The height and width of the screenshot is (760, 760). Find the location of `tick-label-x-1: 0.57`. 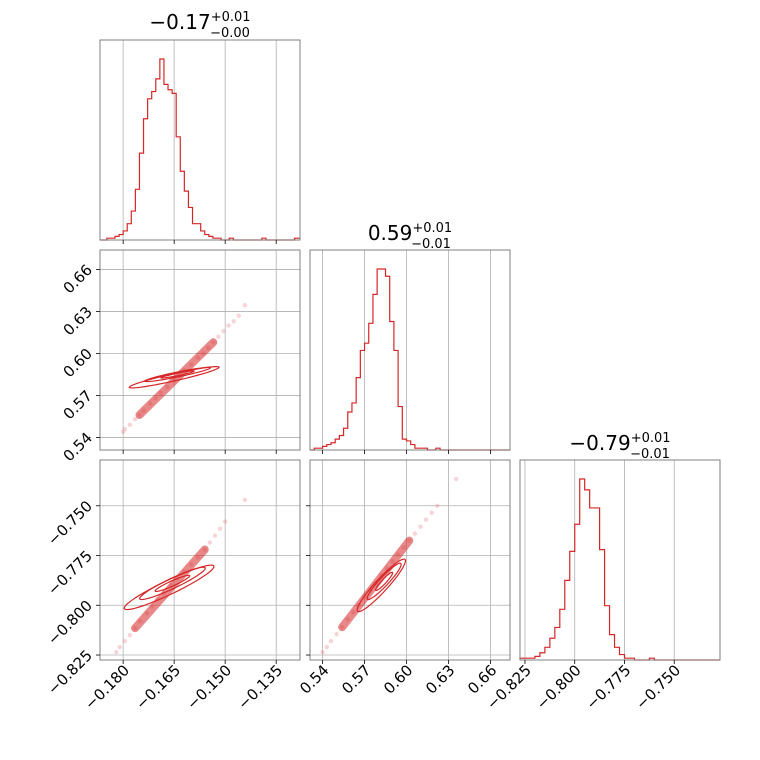

tick-label-x-1: 0.57 is located at coordinates (356, 679).